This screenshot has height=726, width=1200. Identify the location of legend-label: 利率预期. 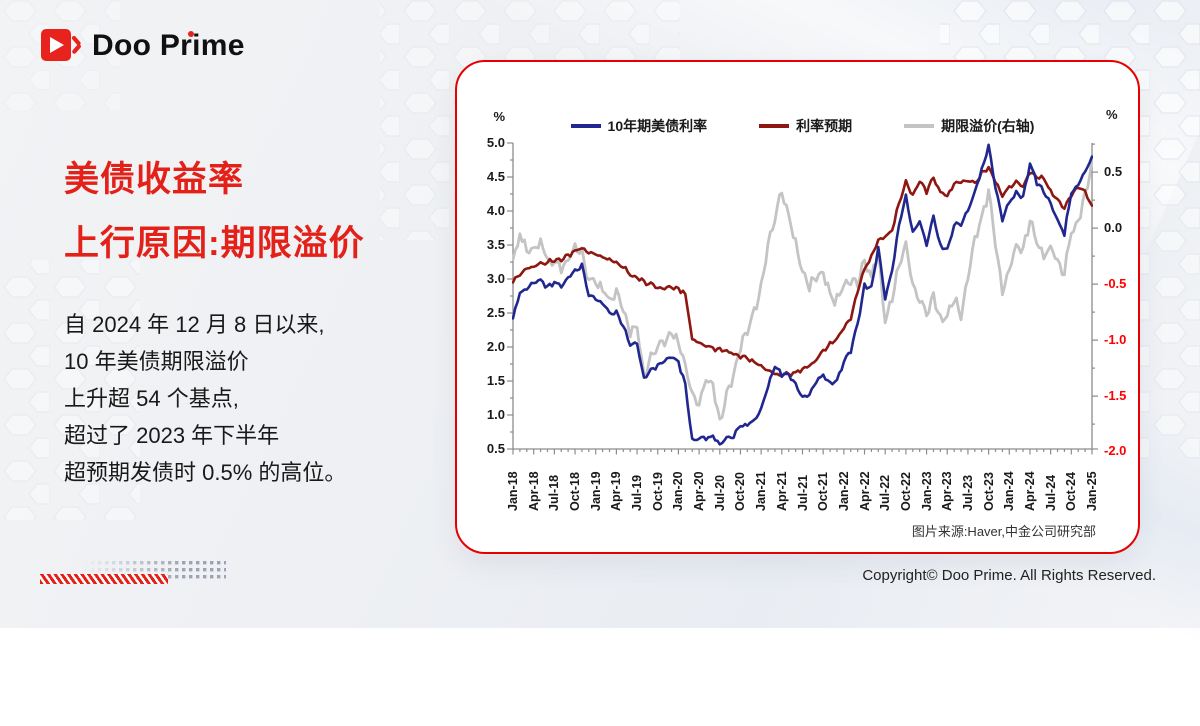
(824, 126).